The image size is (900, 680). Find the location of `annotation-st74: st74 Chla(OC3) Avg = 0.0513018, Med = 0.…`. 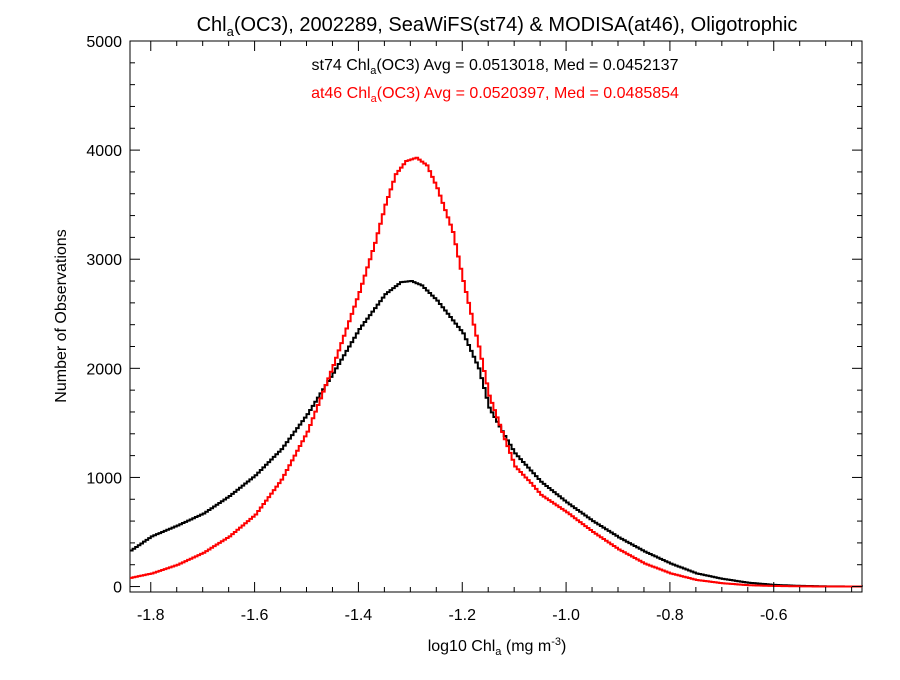

annotation-st74: st74 Chla(OC3) Avg = 0.0513018, Med = 0.… is located at coordinates (495, 67).